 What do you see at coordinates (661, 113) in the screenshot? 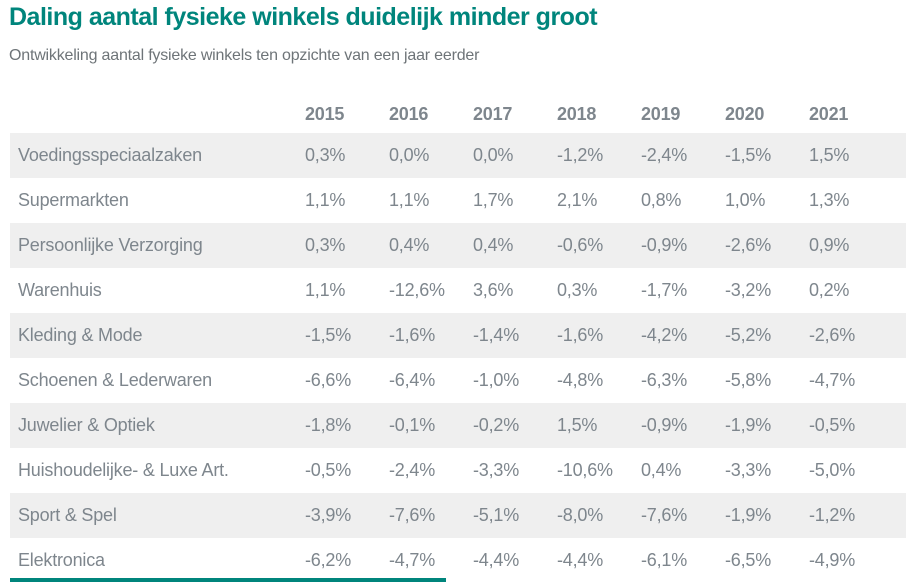
I see `column-header-2019: 2019` at bounding box center [661, 113].